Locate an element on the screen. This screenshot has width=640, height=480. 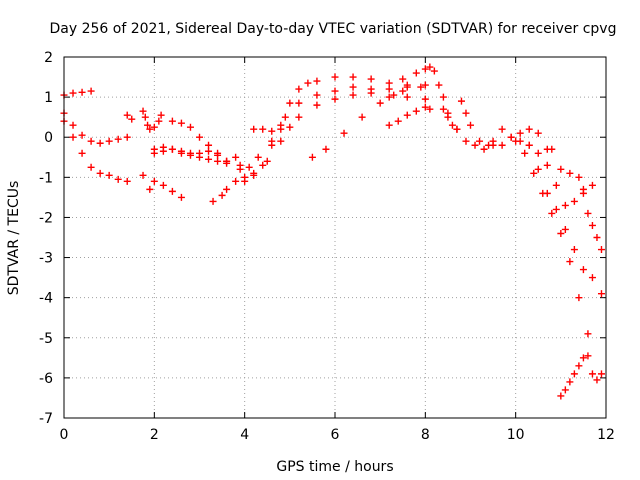
series-s13 is located at coordinates (335, 137).